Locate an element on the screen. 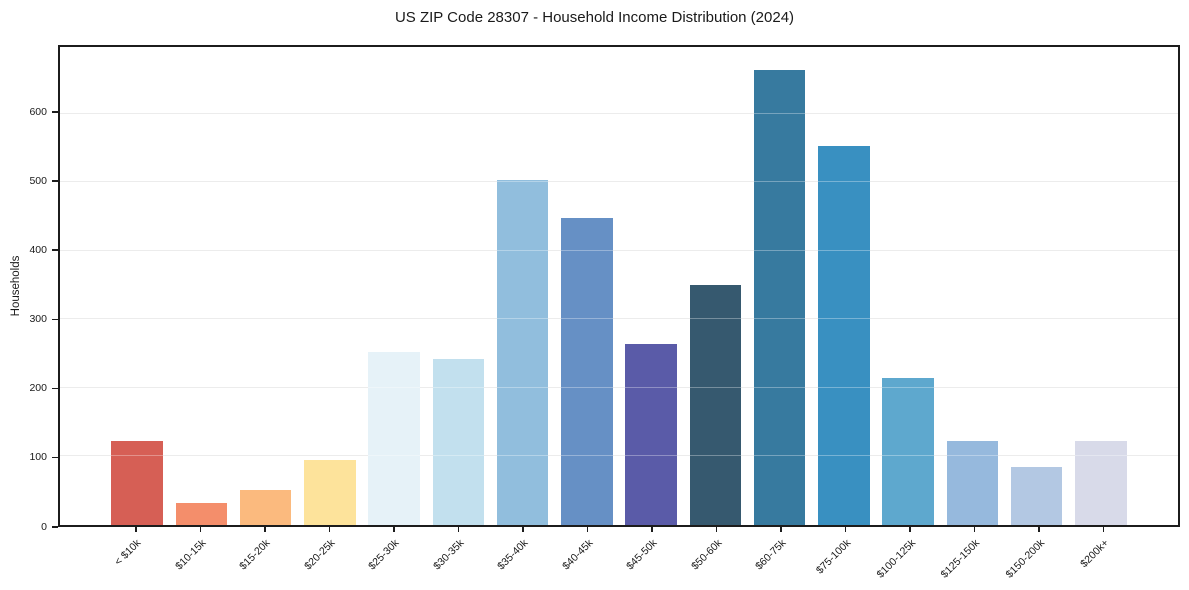  x-tick-label: $150-200k is located at coordinates (1025, 559).